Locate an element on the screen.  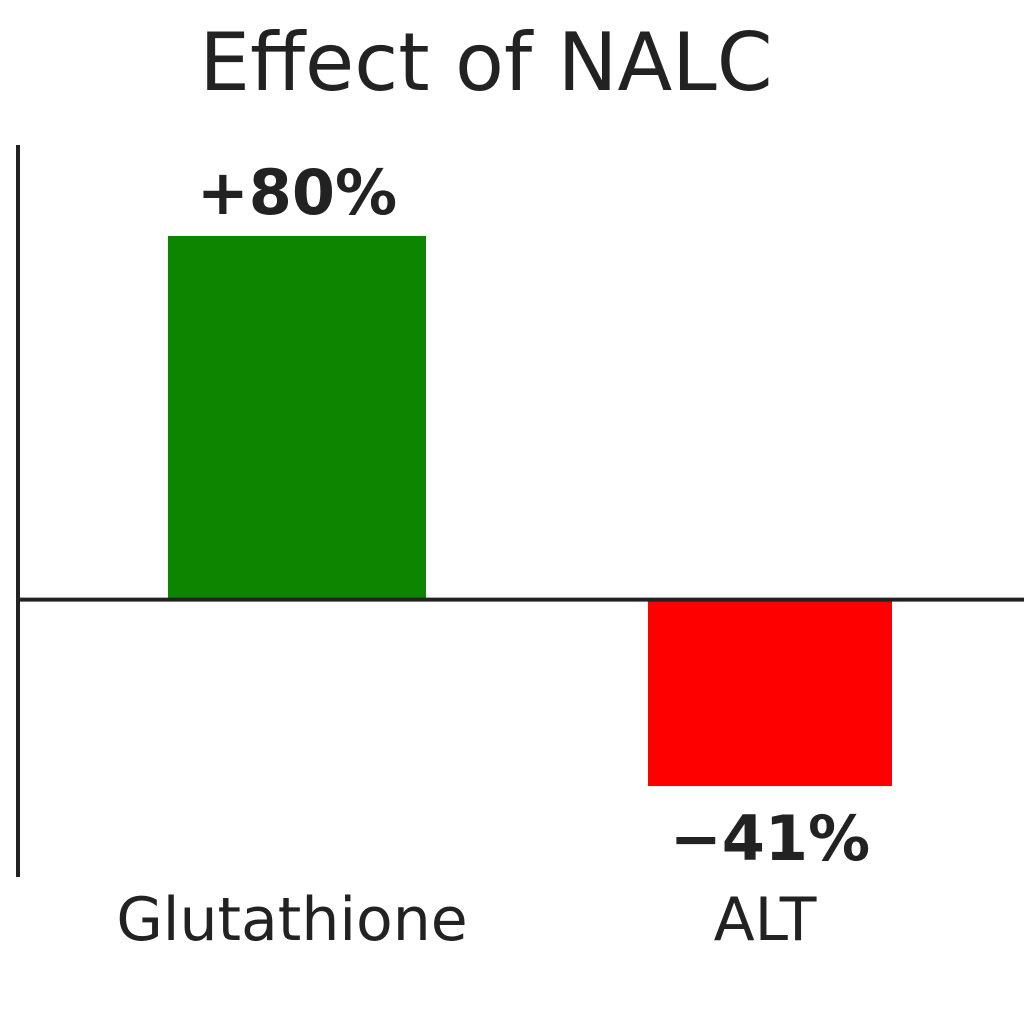
value-label-alt: −41% is located at coordinates (770, 838).